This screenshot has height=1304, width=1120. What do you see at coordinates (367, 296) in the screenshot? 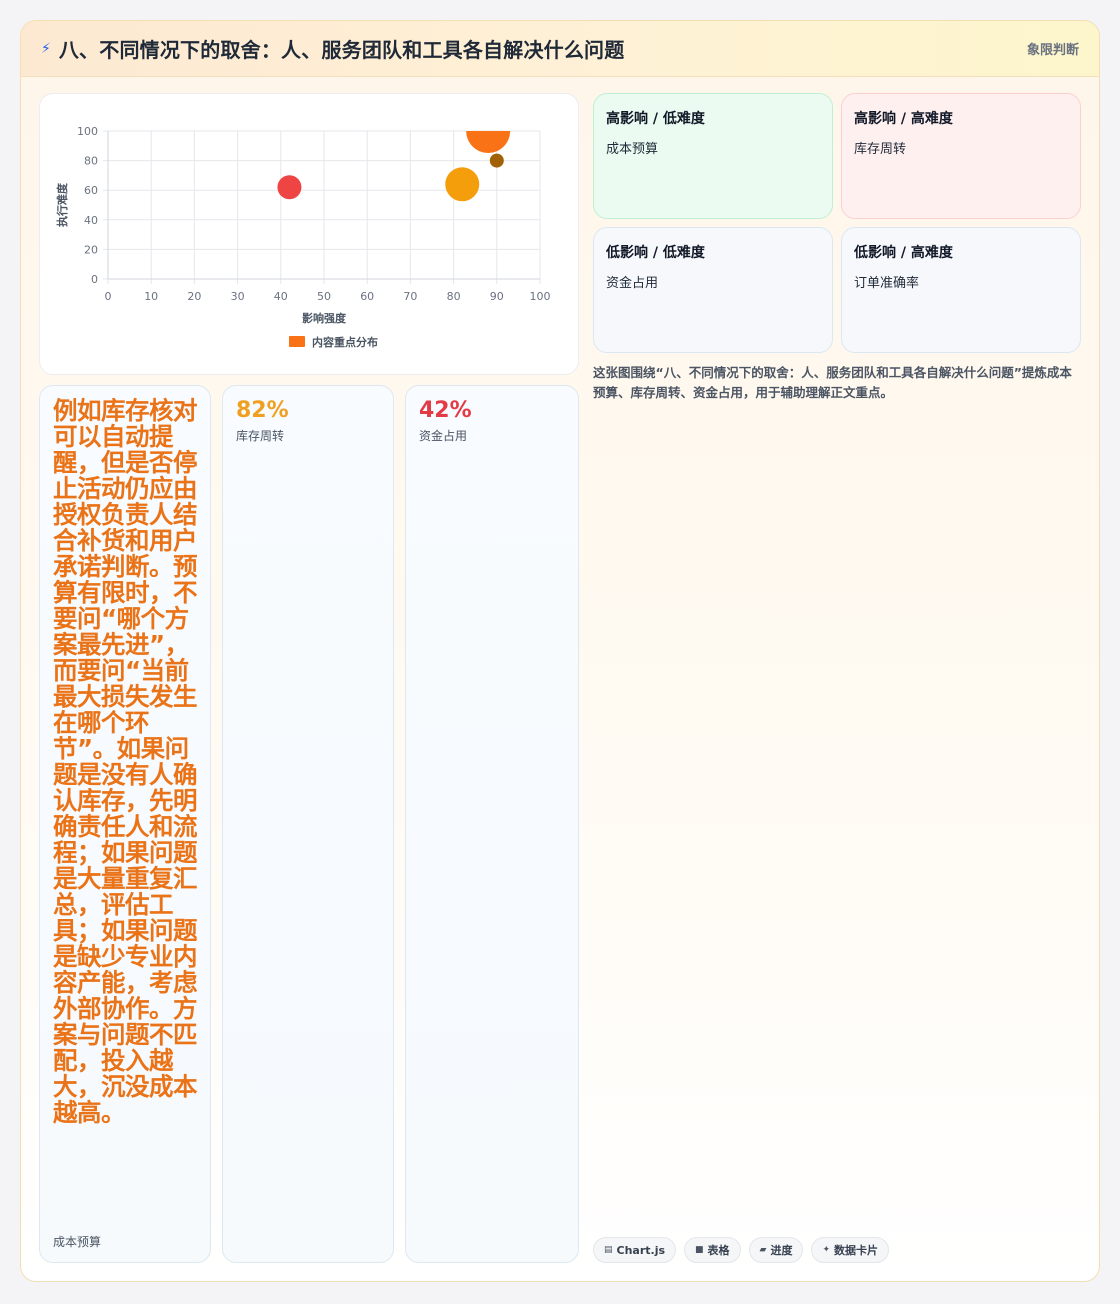
I see `x-tick-label: 60` at bounding box center [367, 296].